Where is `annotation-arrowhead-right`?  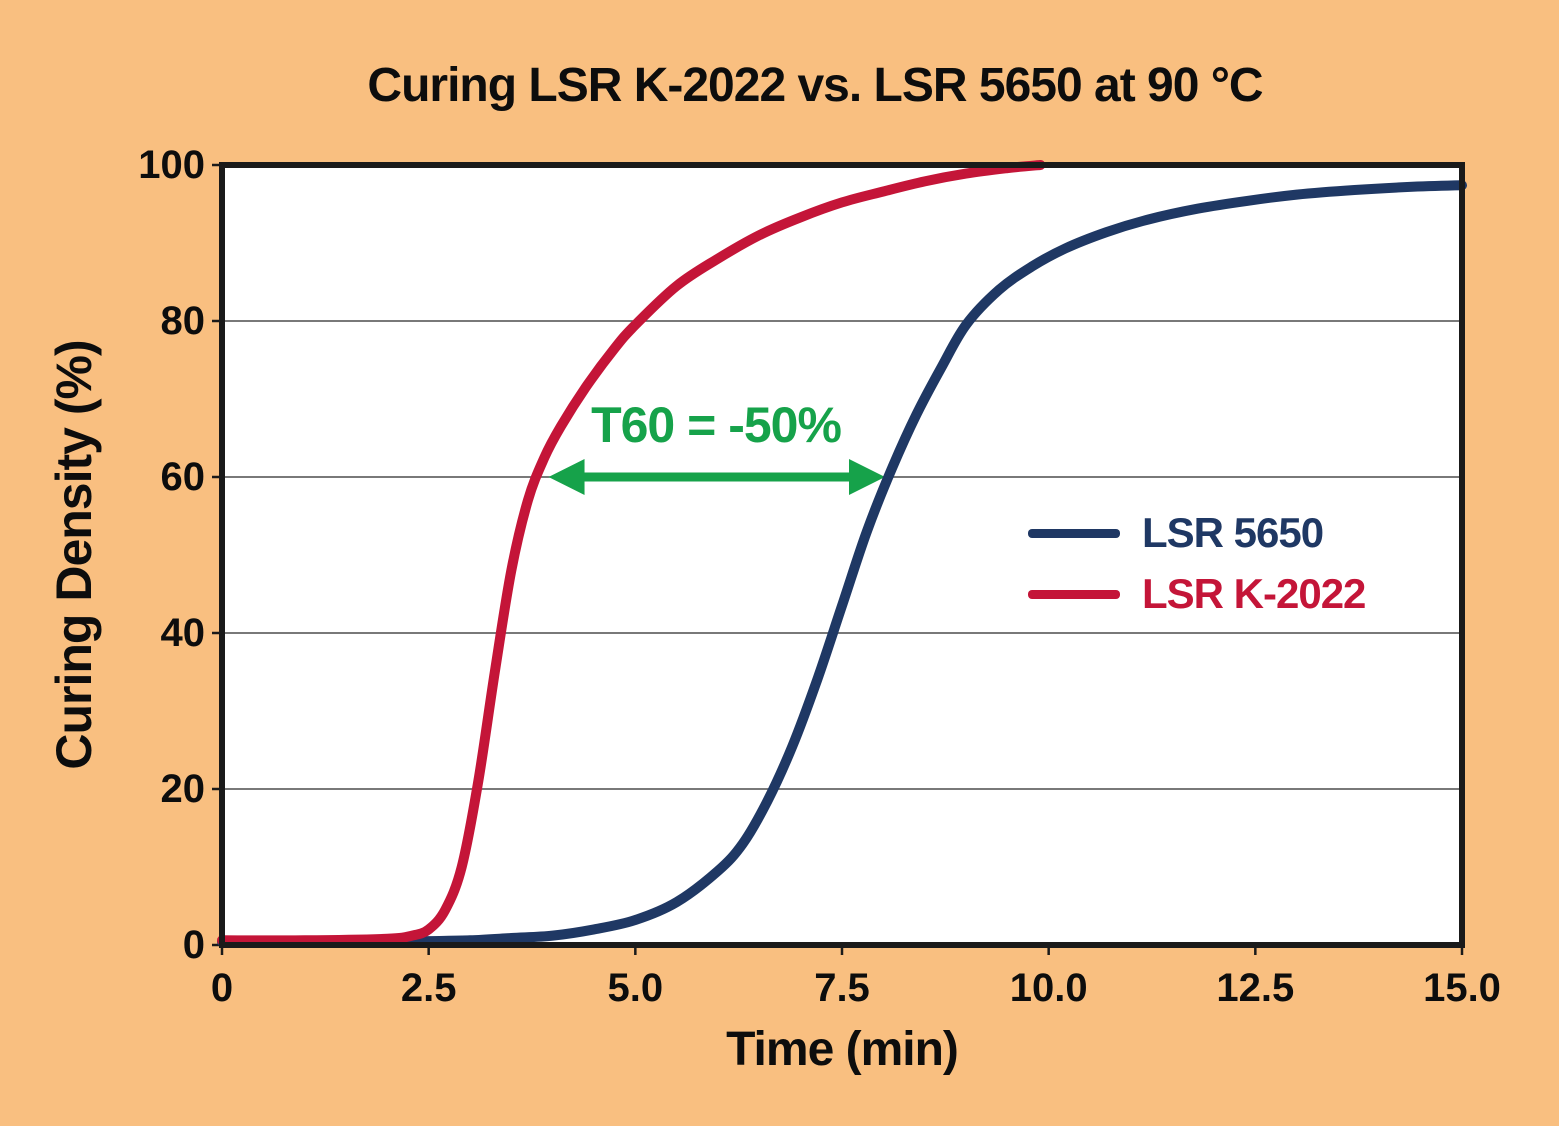
annotation-arrowhead-right is located at coordinates (866, 477).